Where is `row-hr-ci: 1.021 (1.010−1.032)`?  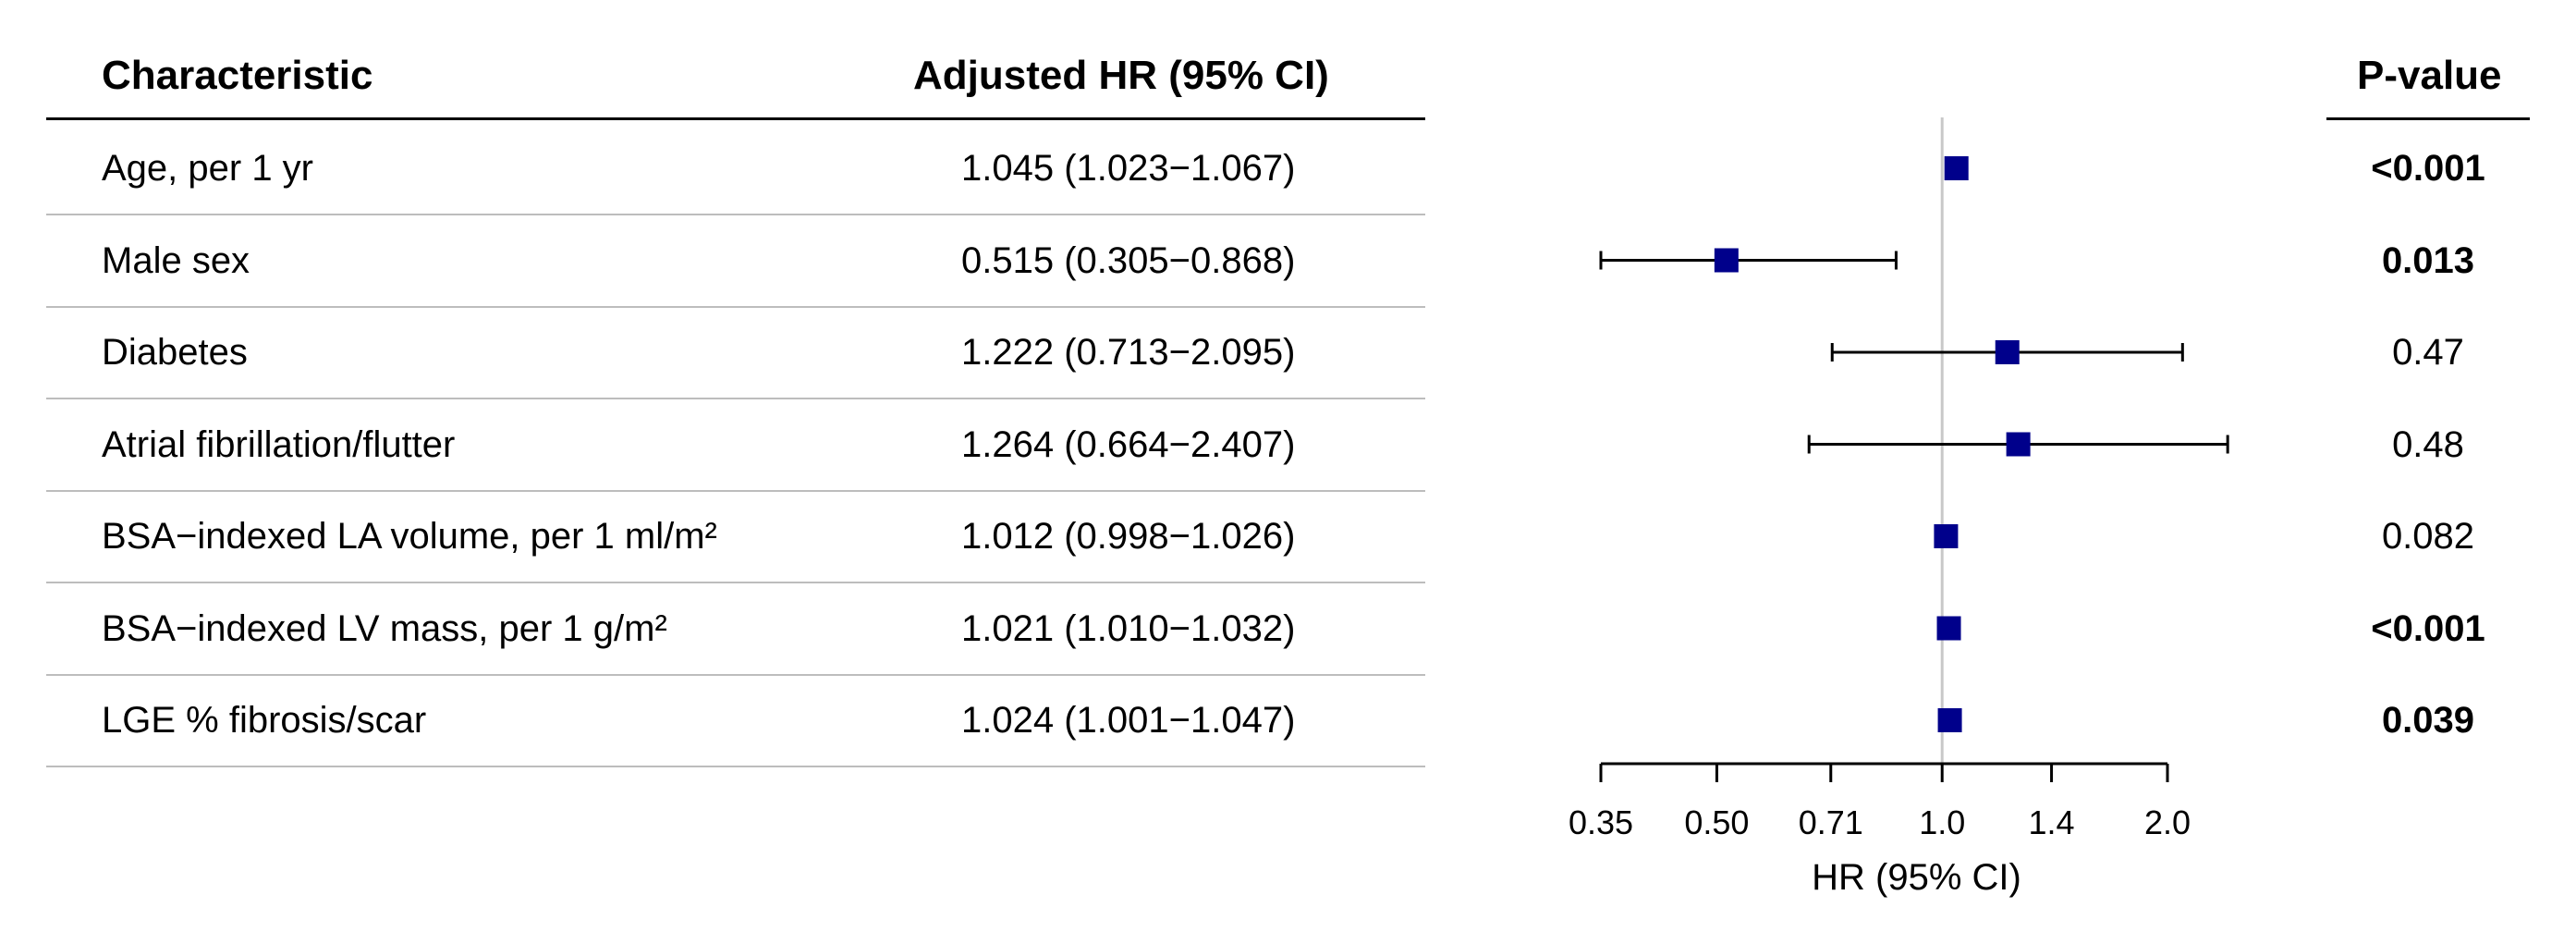 row-hr-ci: 1.021 (1.010−1.032) is located at coordinates (1128, 628).